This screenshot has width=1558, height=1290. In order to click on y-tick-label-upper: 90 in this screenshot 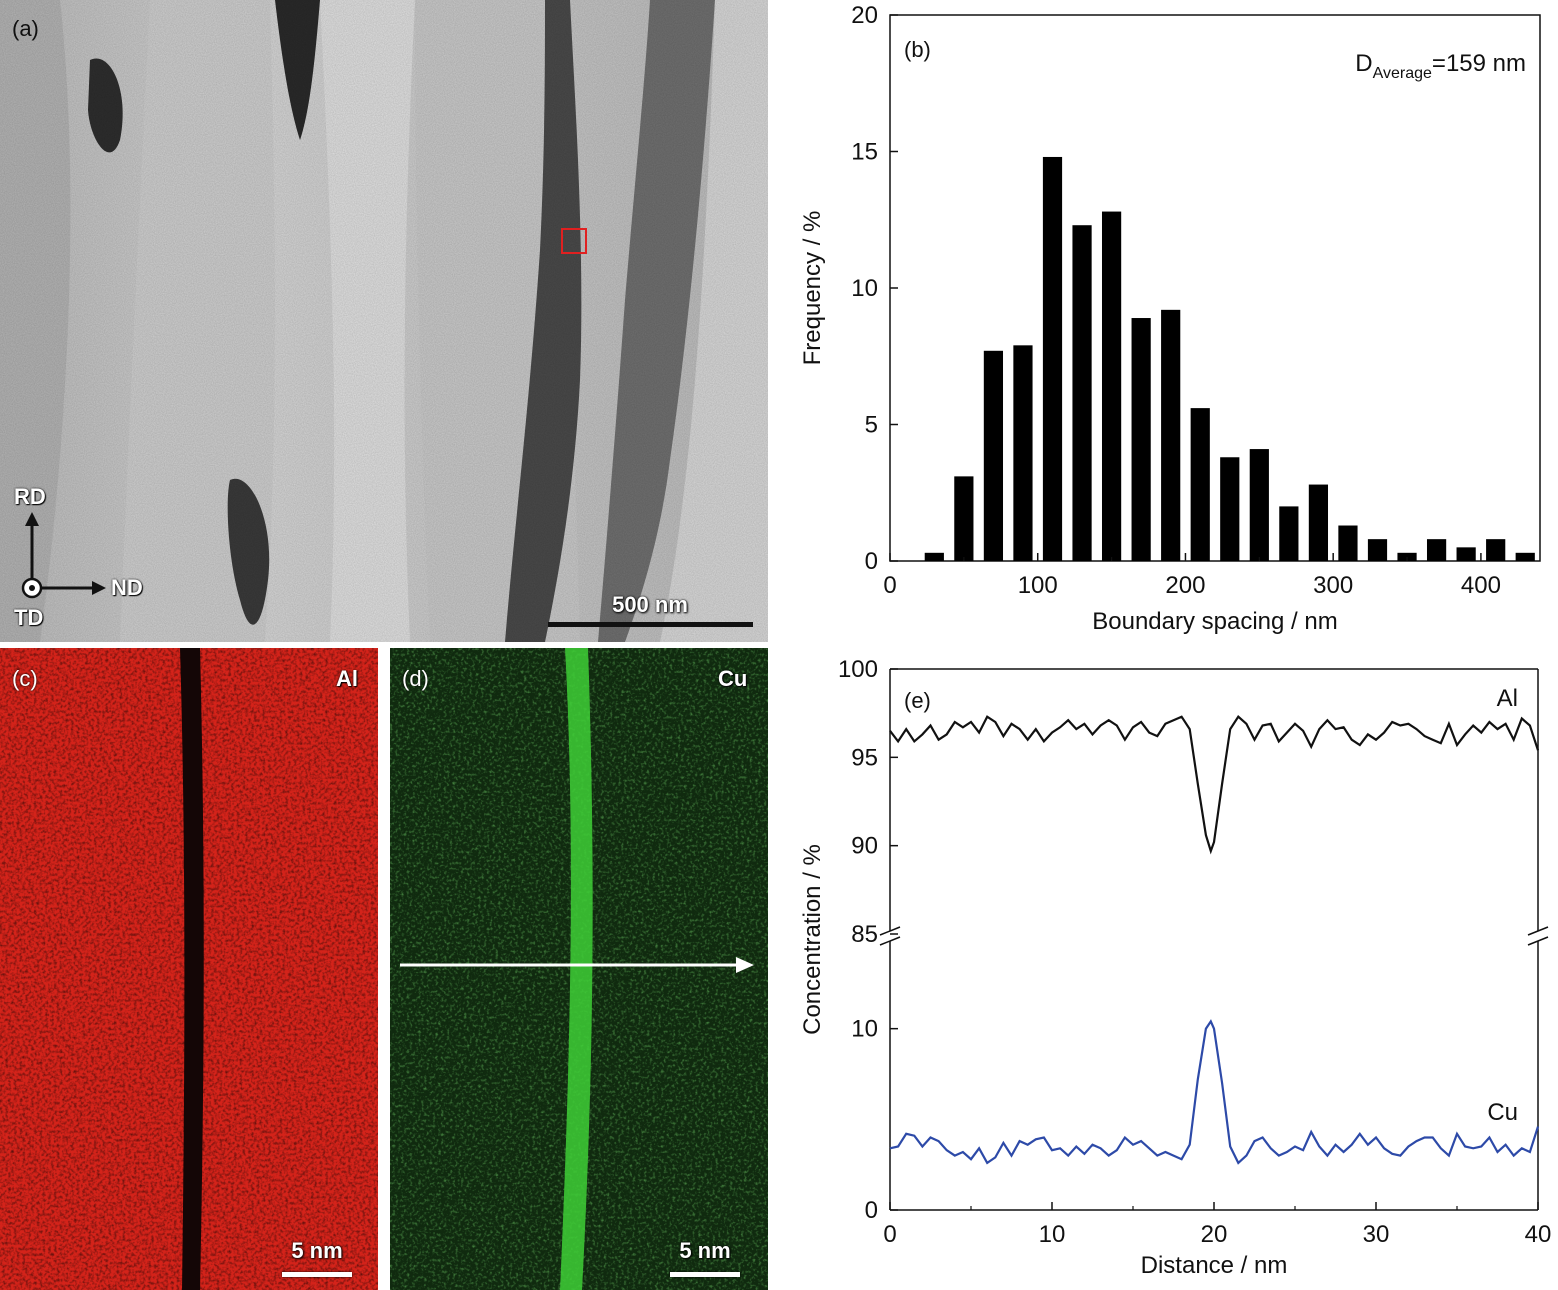, I will do `click(864, 846)`.